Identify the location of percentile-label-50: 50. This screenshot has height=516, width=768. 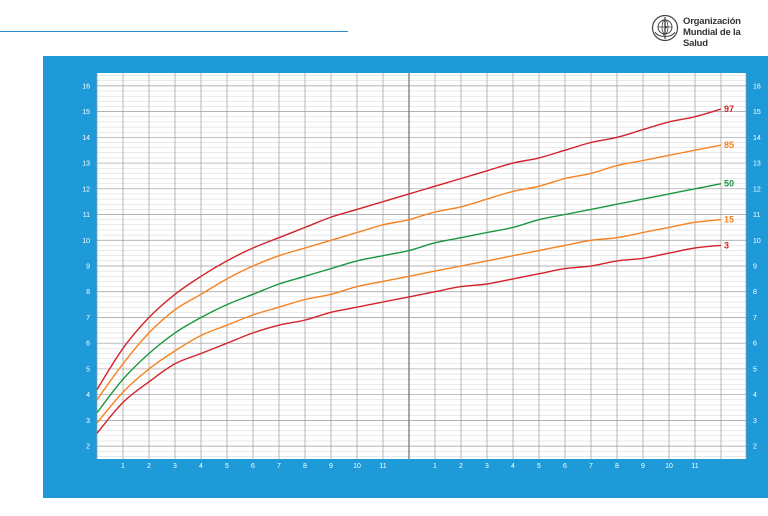
(729, 184).